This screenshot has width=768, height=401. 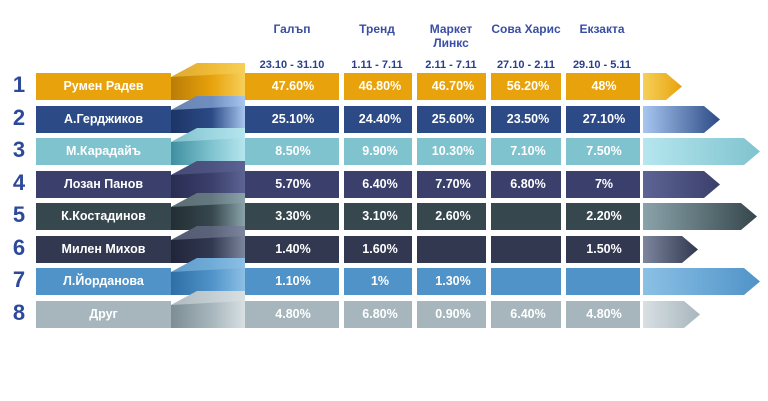 What do you see at coordinates (526, 46) in the screenshot?
I see `pollster-header: Сова Харис 27.10 - 2.11` at bounding box center [526, 46].